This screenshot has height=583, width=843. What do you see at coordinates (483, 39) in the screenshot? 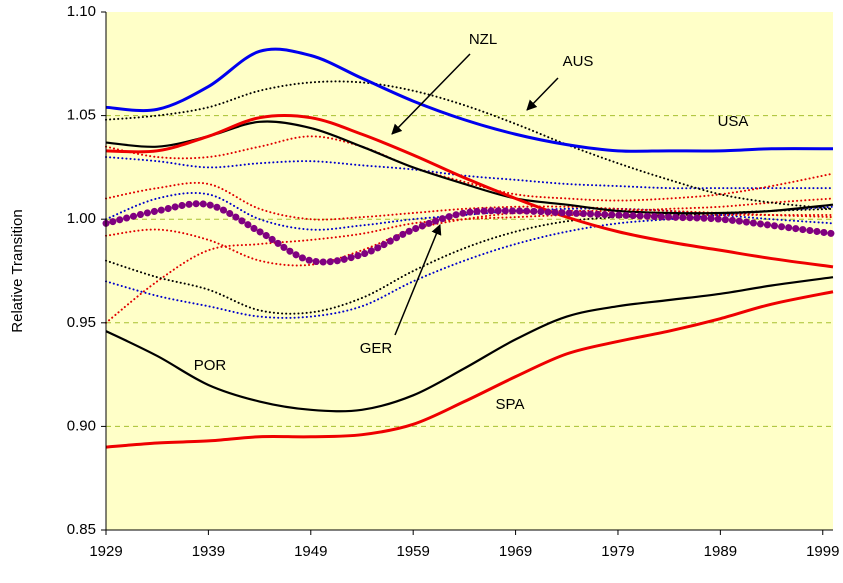
I see `series-annotation: NZL` at bounding box center [483, 39].